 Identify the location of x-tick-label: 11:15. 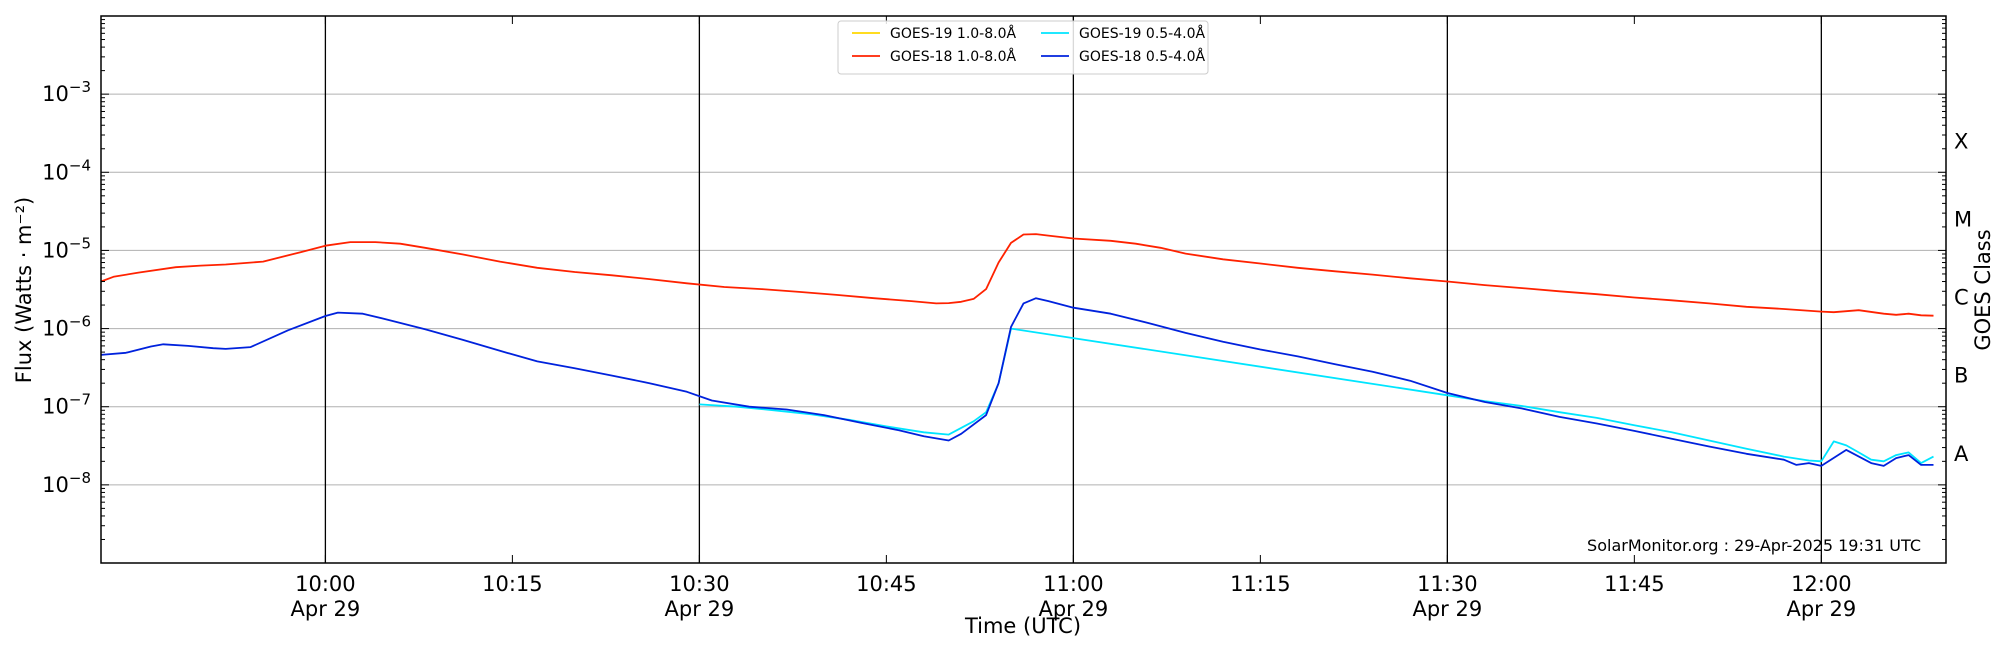
(1260, 584).